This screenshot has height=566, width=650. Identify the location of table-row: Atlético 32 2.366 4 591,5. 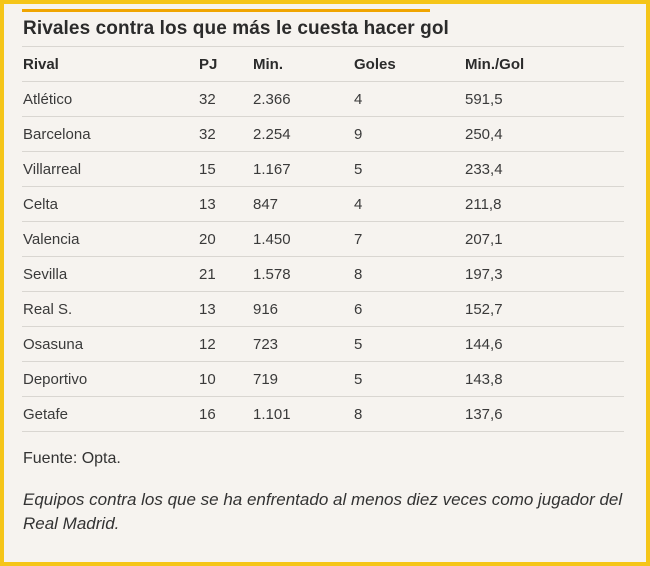
(323, 99).